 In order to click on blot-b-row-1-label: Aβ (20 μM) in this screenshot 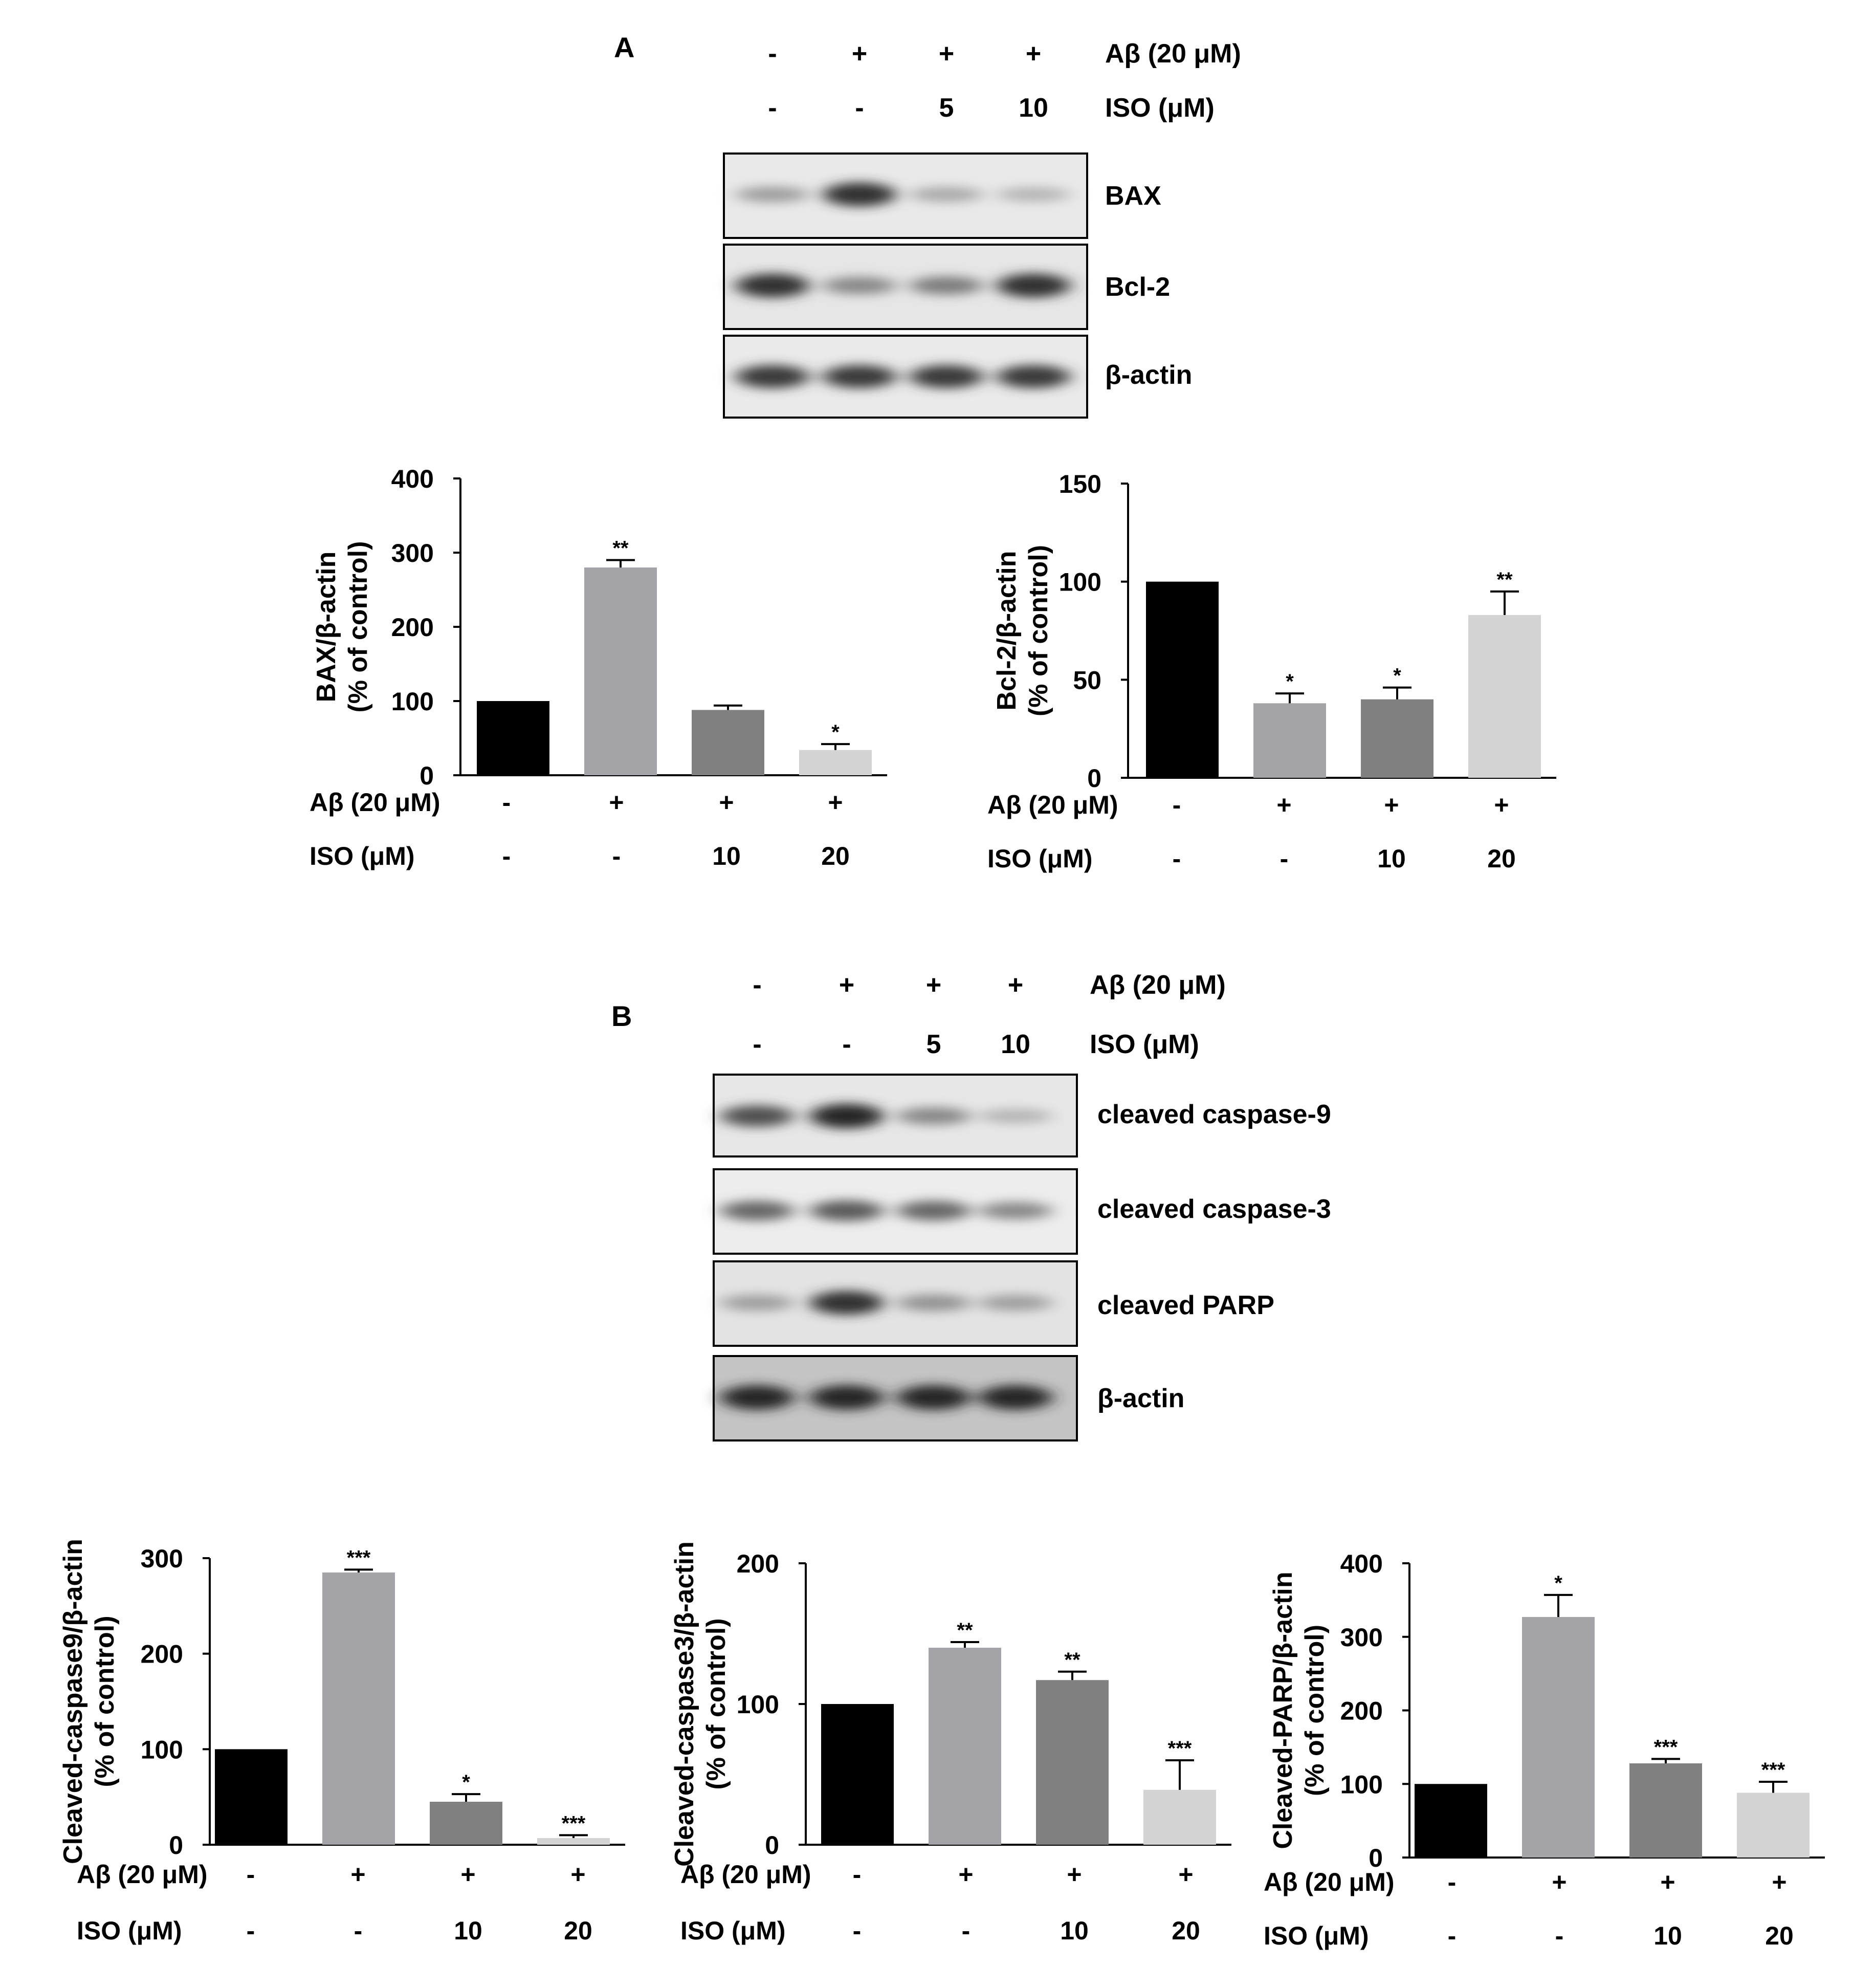, I will do `click(1158, 985)`.